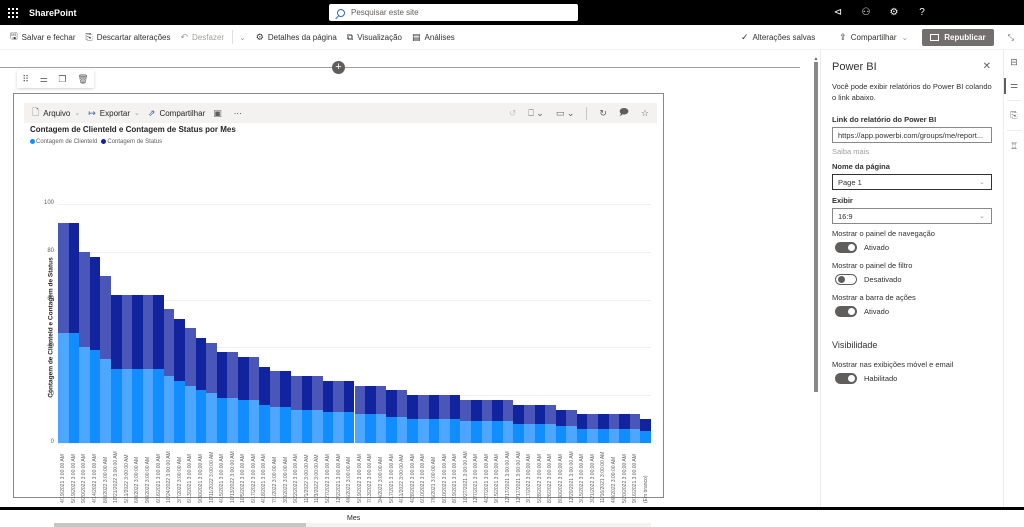  I want to click on legend-item-status: Contagem de Status, so click(131, 142).